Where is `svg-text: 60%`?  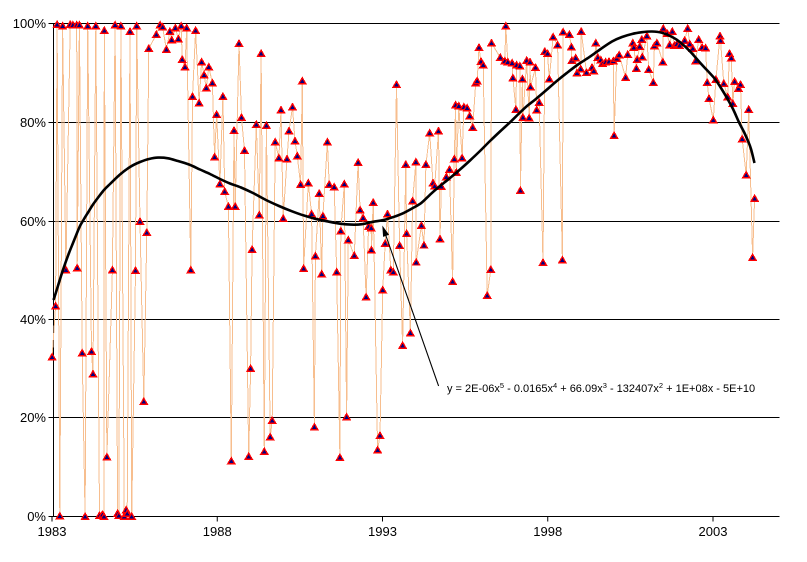
svg-text: 60% is located at coordinates (33, 221).